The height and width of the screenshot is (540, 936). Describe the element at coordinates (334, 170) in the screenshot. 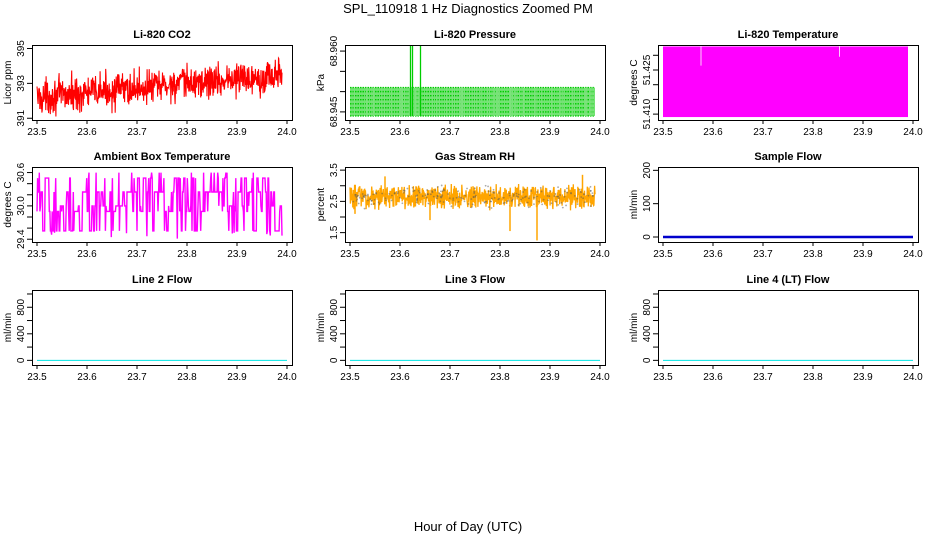

I see `y-tick-label: 3.5` at that location.